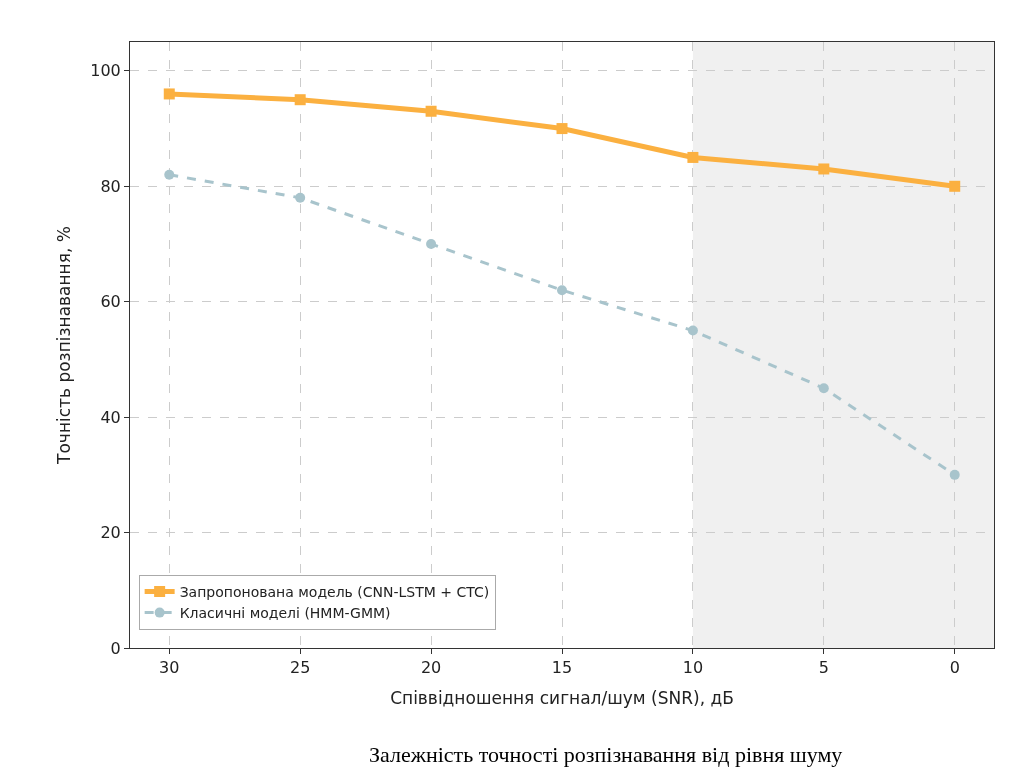 The width and height of the screenshot is (1016, 776). What do you see at coordinates (105, 71) in the screenshot?
I see `y-tick-label: 100` at bounding box center [105, 71].